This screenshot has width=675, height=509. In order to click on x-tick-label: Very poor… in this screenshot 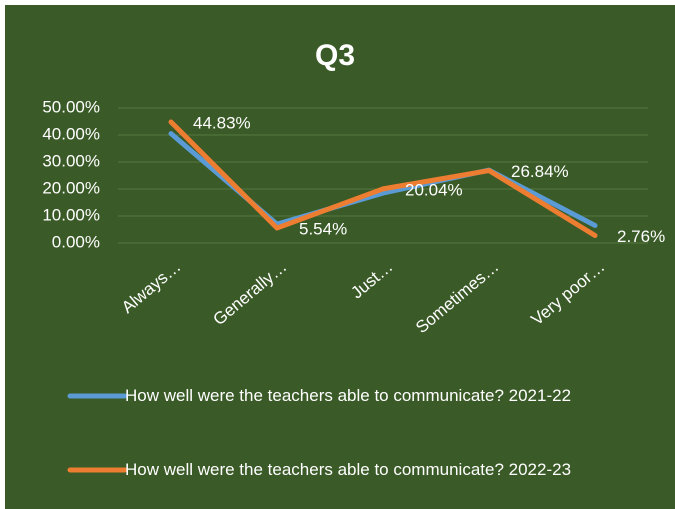, I will do `click(567, 293)`.